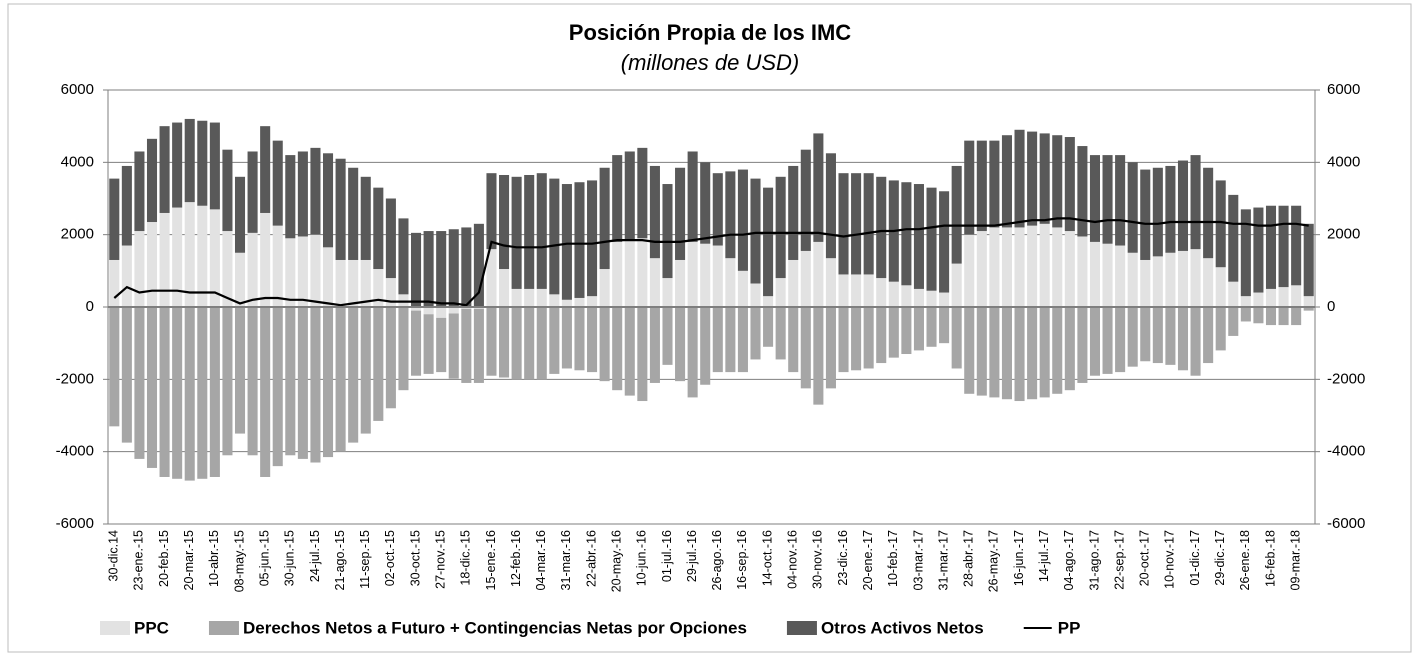  What do you see at coordinates (1245, 560) in the screenshot?
I see `x-tick-label: 26-ene.-18` at bounding box center [1245, 560].